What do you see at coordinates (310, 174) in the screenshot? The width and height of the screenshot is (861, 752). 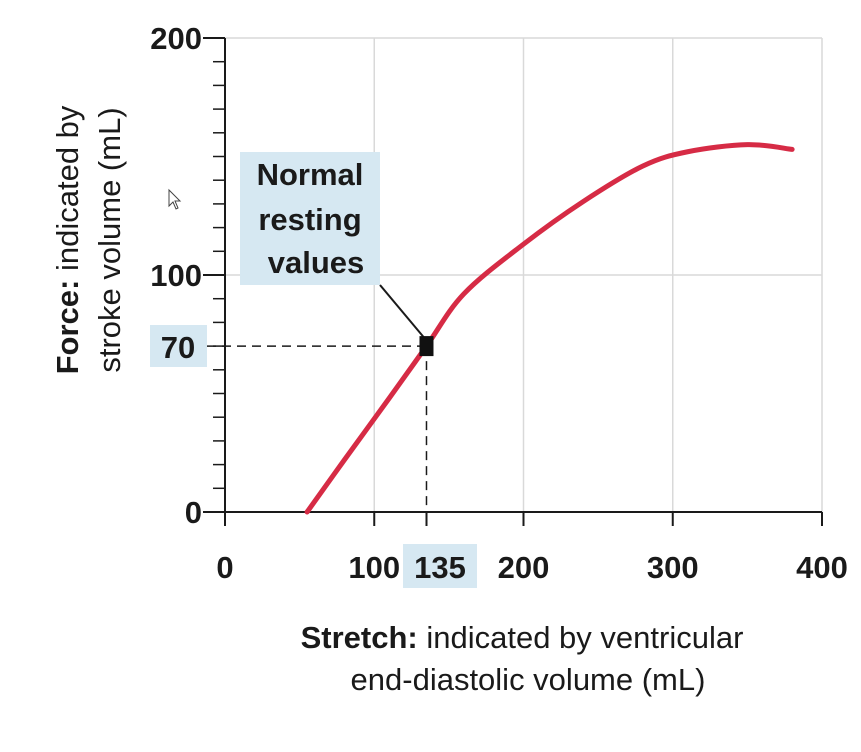 I see `callout-line-1: Normal` at bounding box center [310, 174].